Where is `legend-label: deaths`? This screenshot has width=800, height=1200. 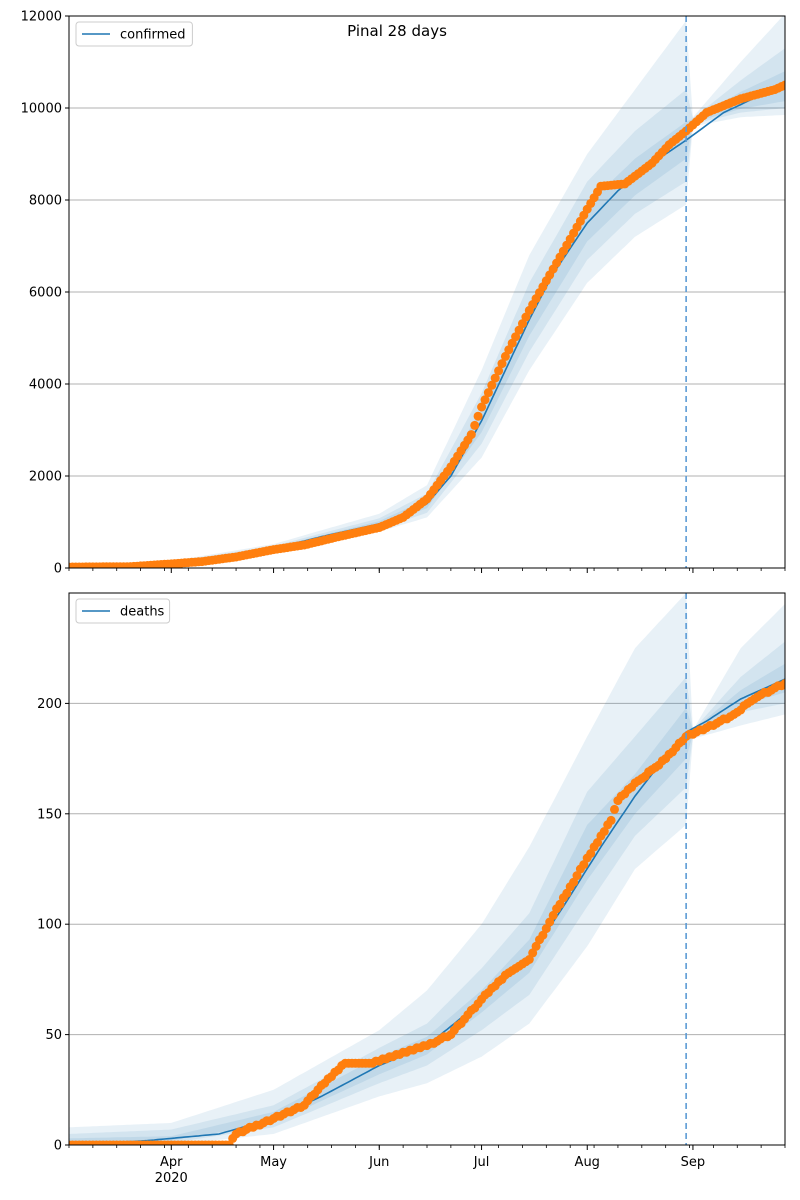
legend-label: deaths is located at coordinates (142, 612).